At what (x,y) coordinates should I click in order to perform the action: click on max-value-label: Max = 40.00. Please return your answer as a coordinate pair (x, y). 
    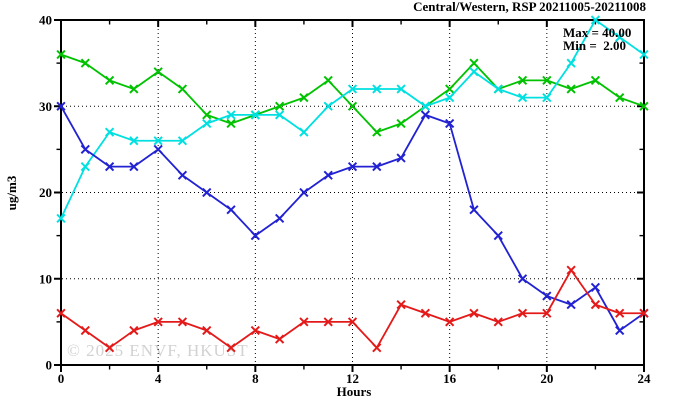
    Looking at the image, I should click on (597, 32).